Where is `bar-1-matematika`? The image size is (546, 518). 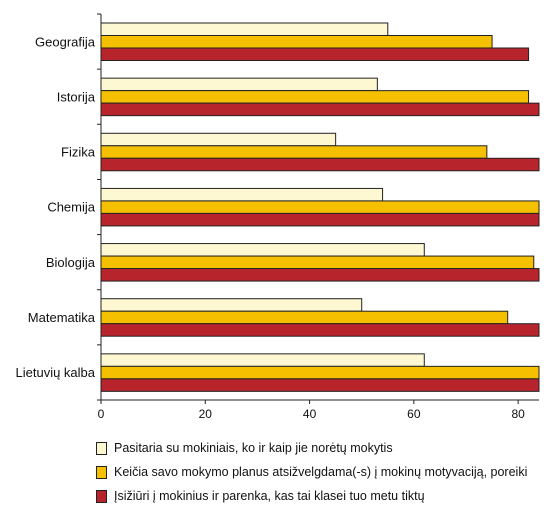
bar-1-matematika is located at coordinates (231, 305).